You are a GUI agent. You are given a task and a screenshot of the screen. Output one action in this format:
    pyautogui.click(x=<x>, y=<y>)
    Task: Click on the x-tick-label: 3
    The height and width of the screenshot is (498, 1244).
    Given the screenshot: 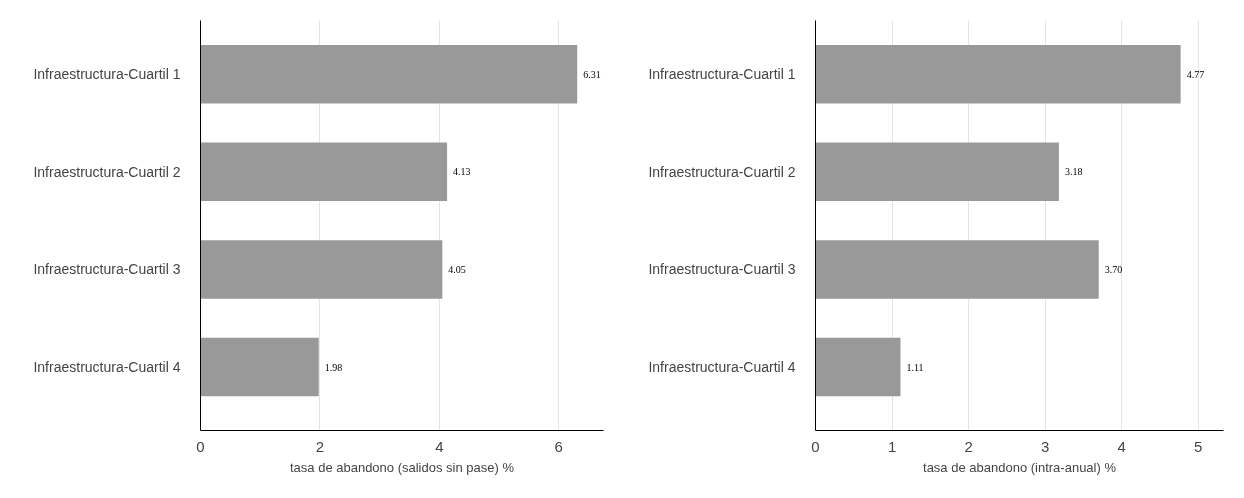 What is the action you would take?
    pyautogui.click(x=1045, y=446)
    